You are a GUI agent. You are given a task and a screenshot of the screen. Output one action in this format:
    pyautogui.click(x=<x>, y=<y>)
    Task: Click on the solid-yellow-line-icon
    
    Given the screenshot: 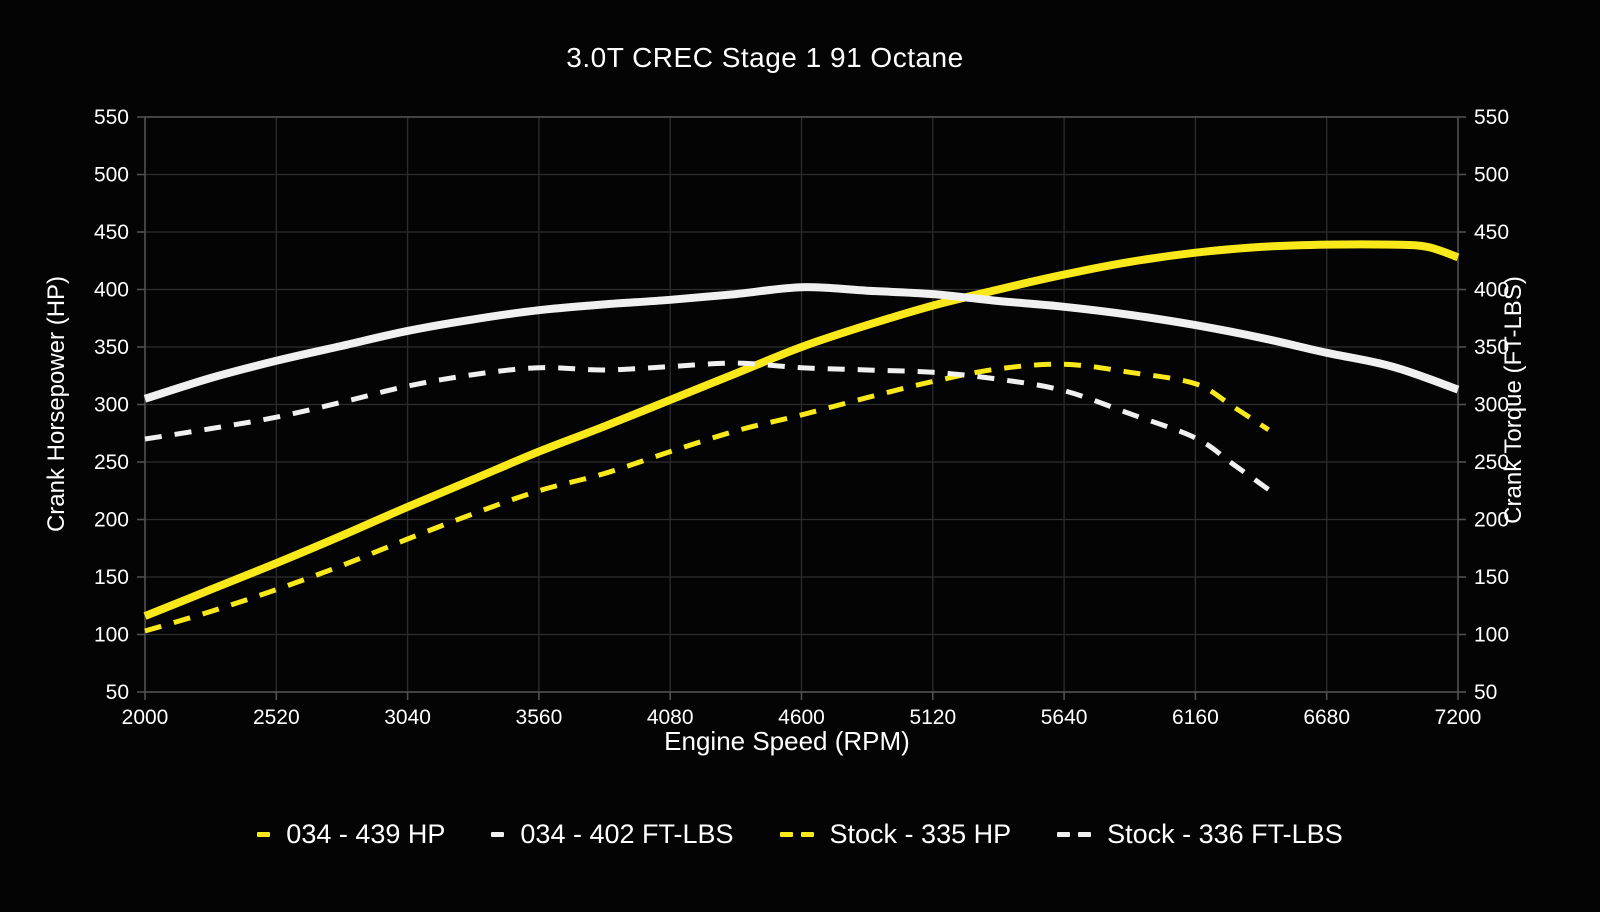 What is the action you would take?
    pyautogui.click(x=264, y=834)
    